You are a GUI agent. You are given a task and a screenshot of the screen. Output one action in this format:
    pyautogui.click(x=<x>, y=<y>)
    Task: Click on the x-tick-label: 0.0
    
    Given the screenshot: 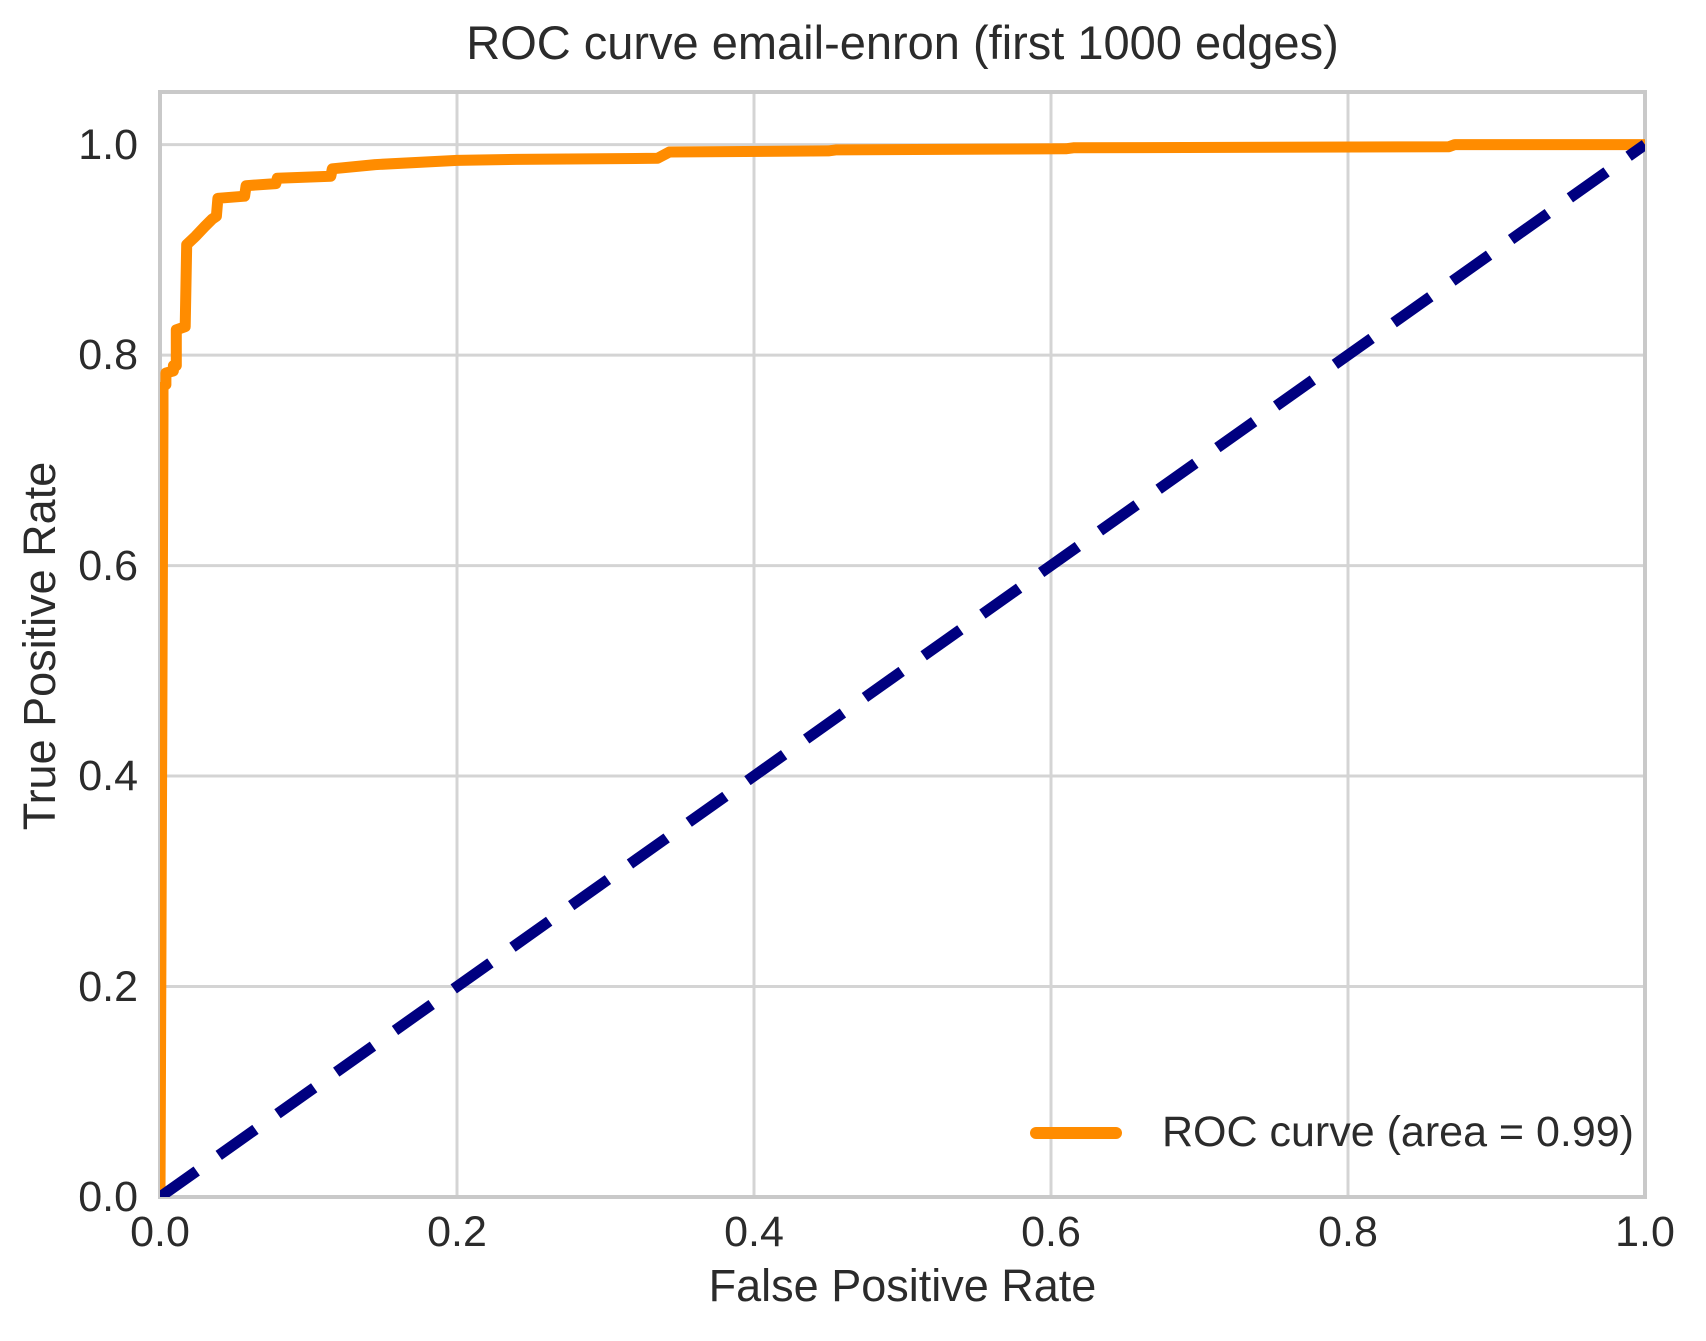 What is the action you would take?
    pyautogui.click(x=160, y=1232)
    